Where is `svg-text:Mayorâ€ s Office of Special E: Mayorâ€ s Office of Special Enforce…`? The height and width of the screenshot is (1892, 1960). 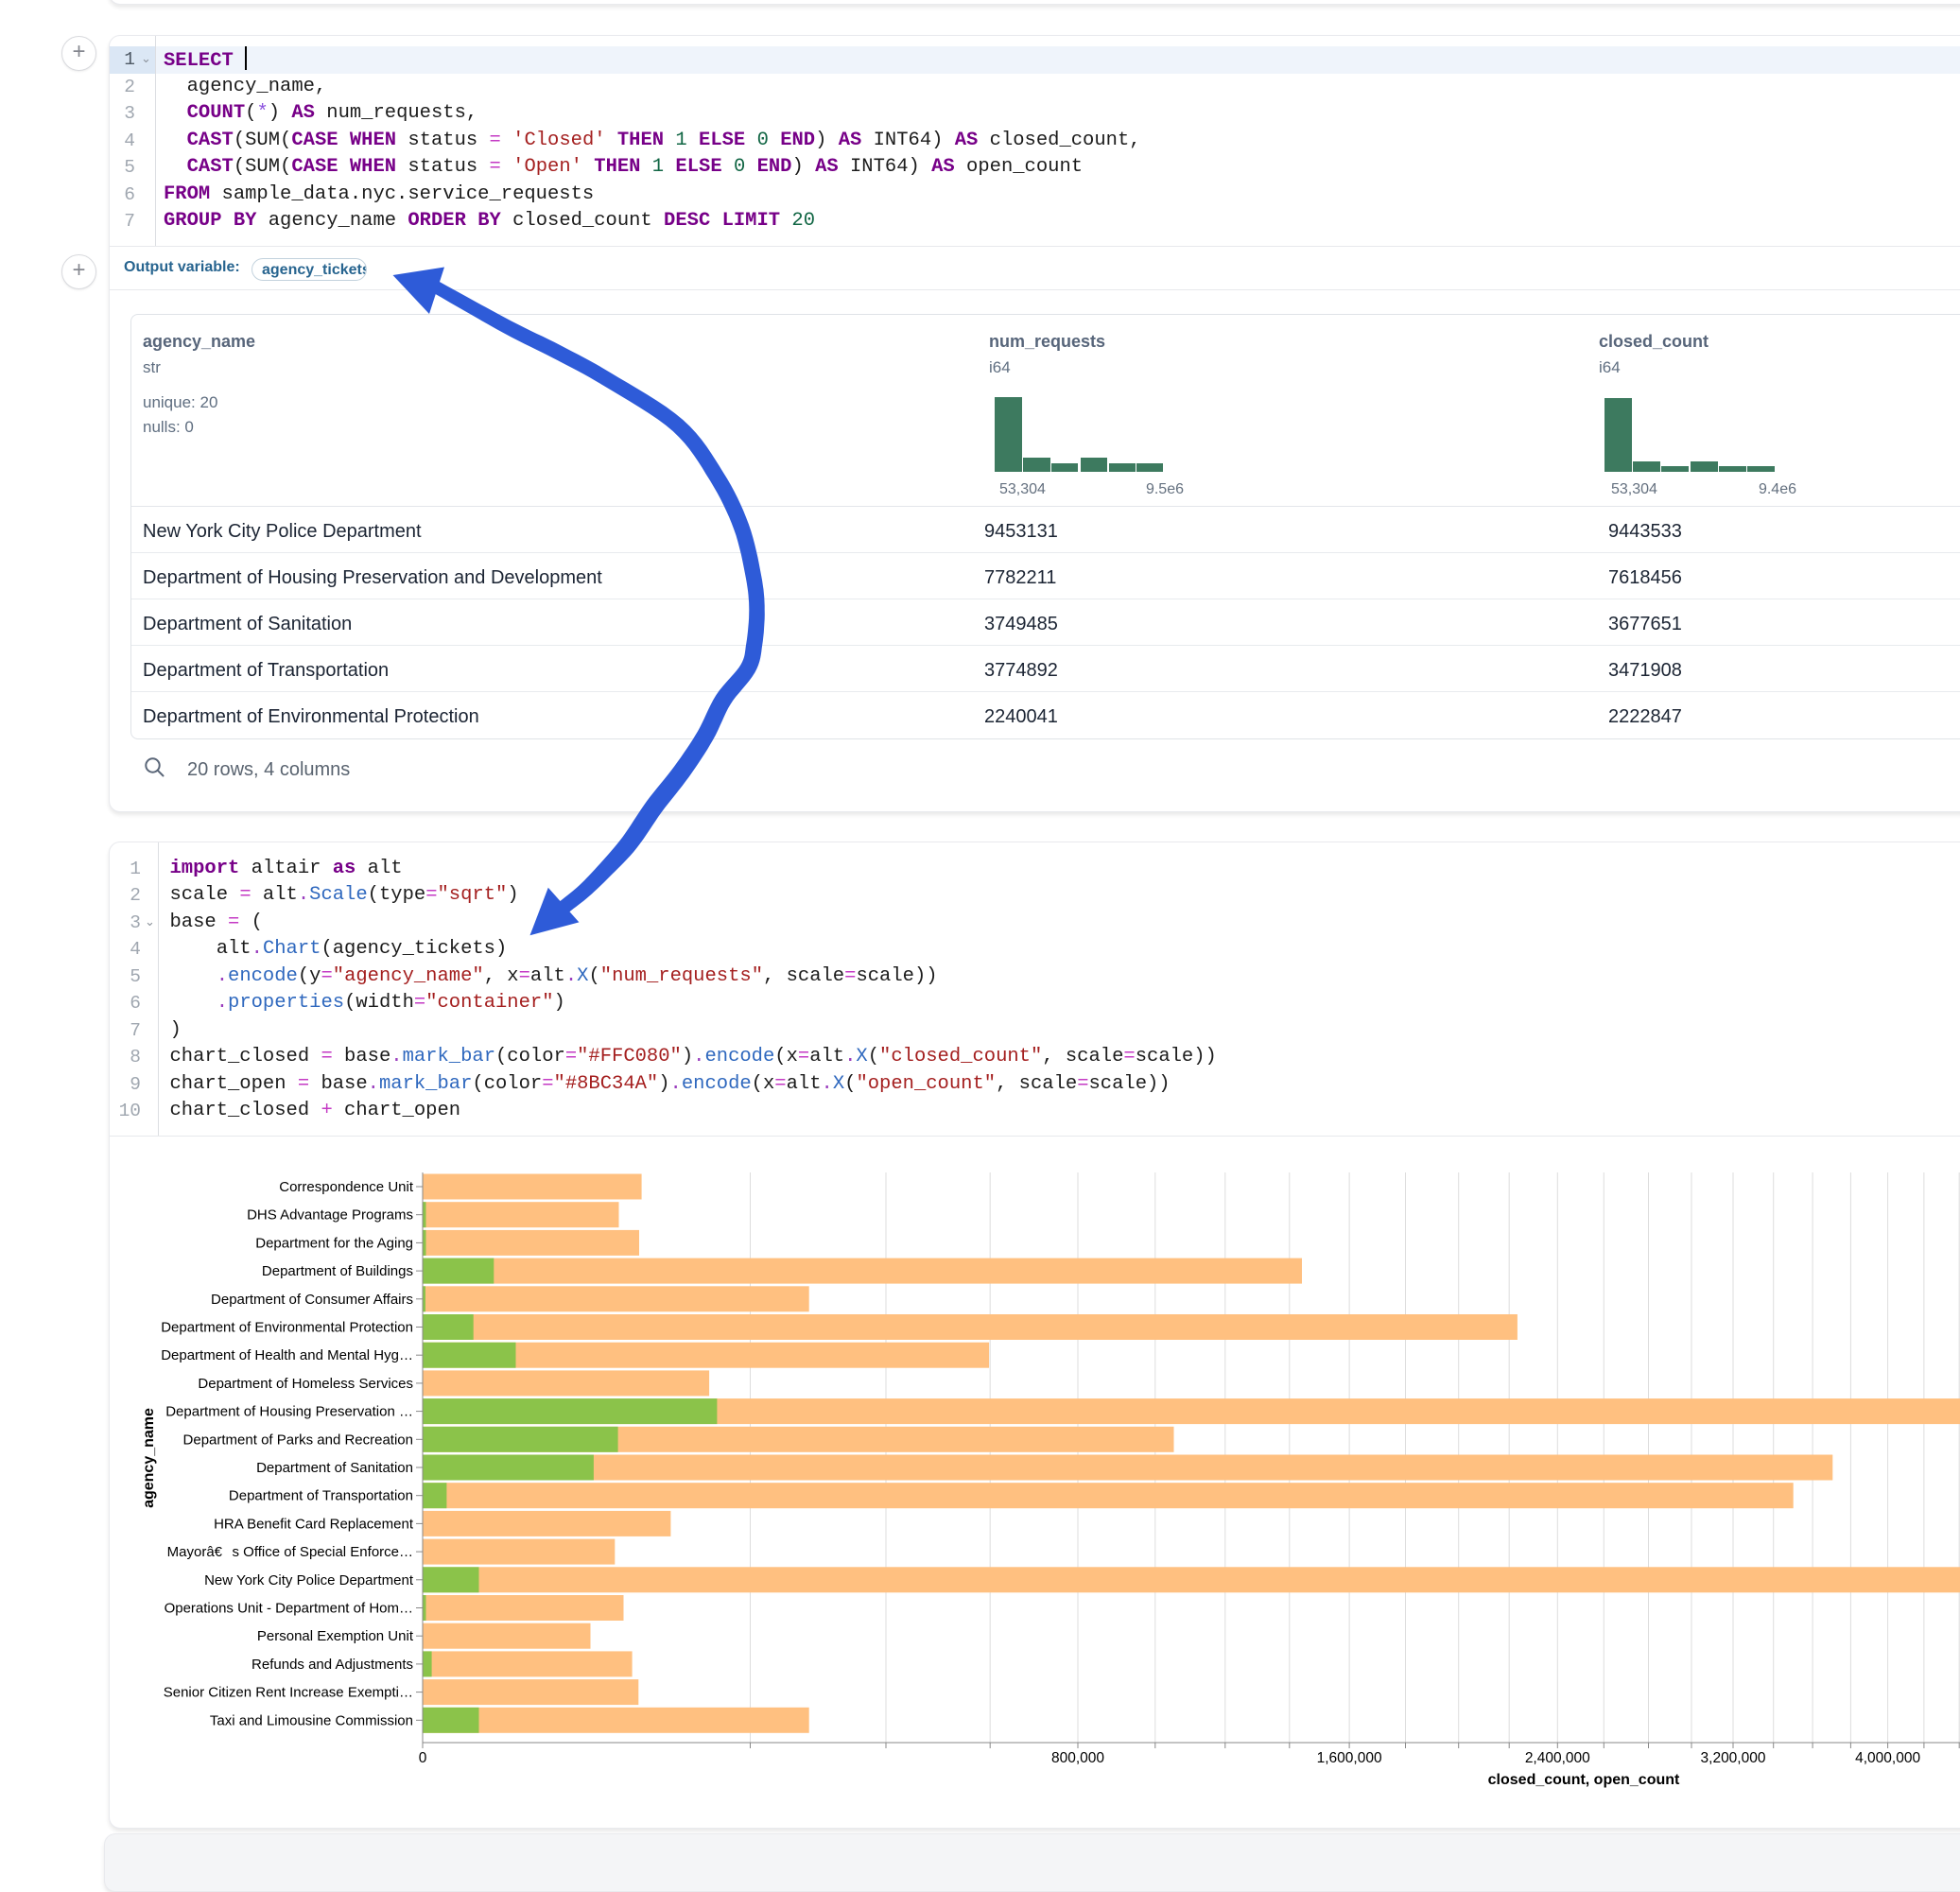
svg-text:Mayorâ€ s Office of Special E: Mayorâ€ s Office of Special Enforce… is located at coordinates (290, 1552).